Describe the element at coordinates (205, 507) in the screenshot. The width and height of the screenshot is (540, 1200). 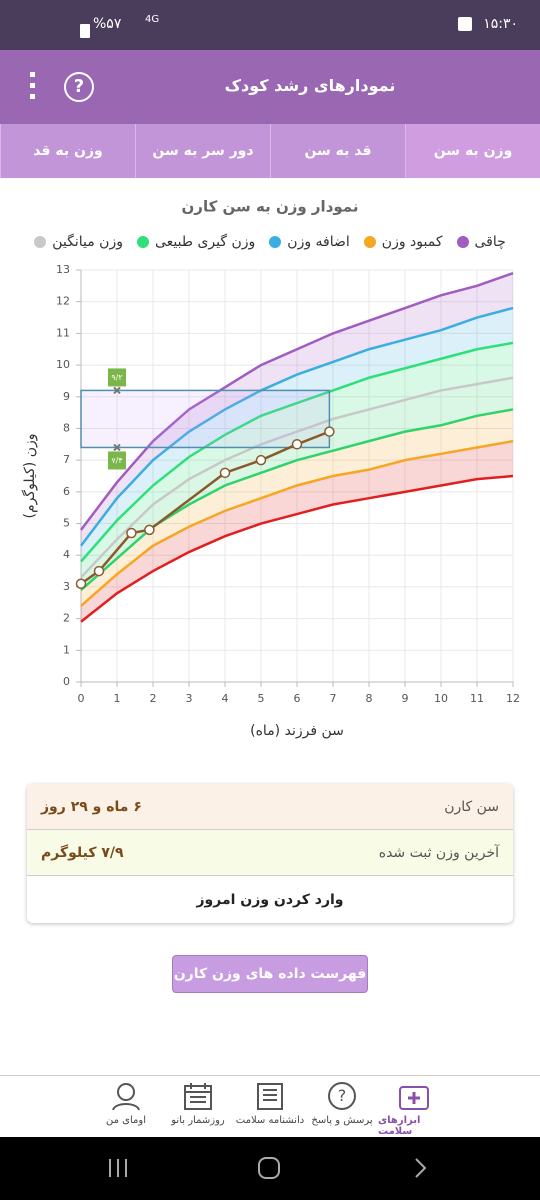
I see `child-line` at that location.